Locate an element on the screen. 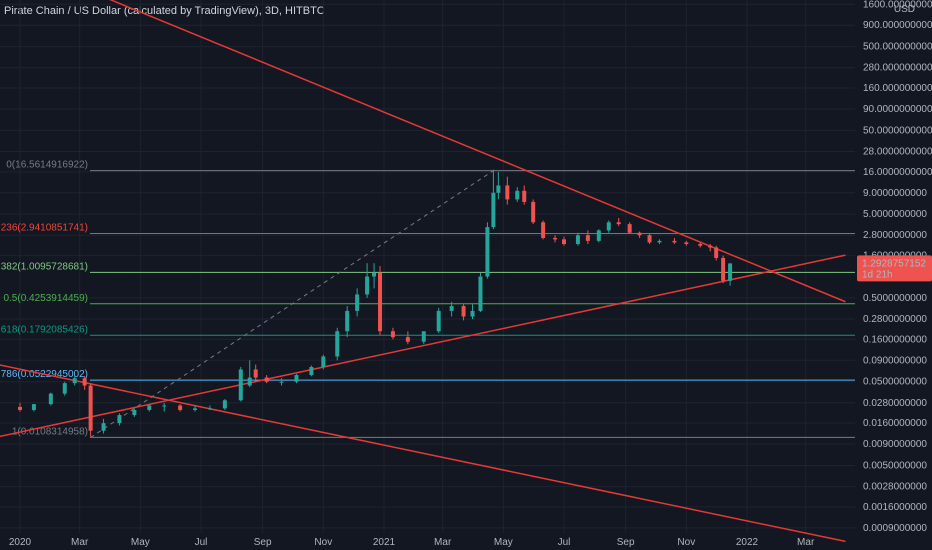  y-tick-label: 0.0016000000 is located at coordinates (895, 507).